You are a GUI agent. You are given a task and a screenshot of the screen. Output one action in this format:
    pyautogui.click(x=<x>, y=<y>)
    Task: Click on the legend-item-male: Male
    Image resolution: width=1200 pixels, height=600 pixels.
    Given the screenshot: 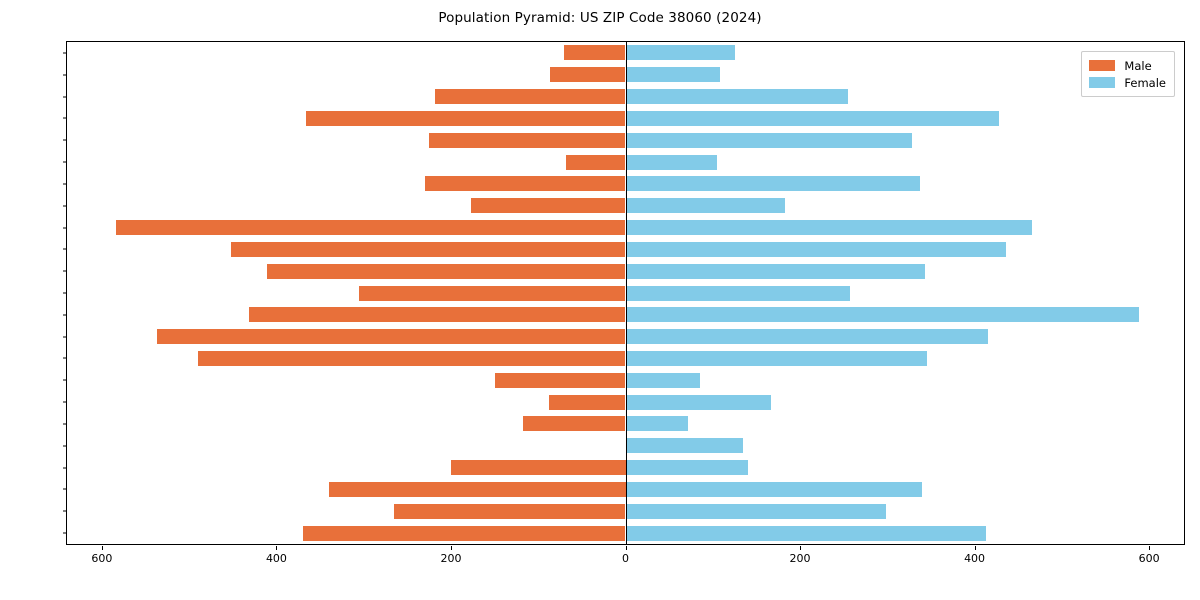 What is the action you would take?
    pyautogui.click(x=1127, y=65)
    